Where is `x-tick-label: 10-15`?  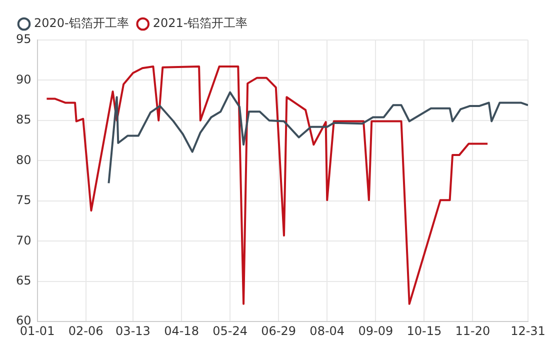
x-tick-label: 10-15 is located at coordinates (424, 331).